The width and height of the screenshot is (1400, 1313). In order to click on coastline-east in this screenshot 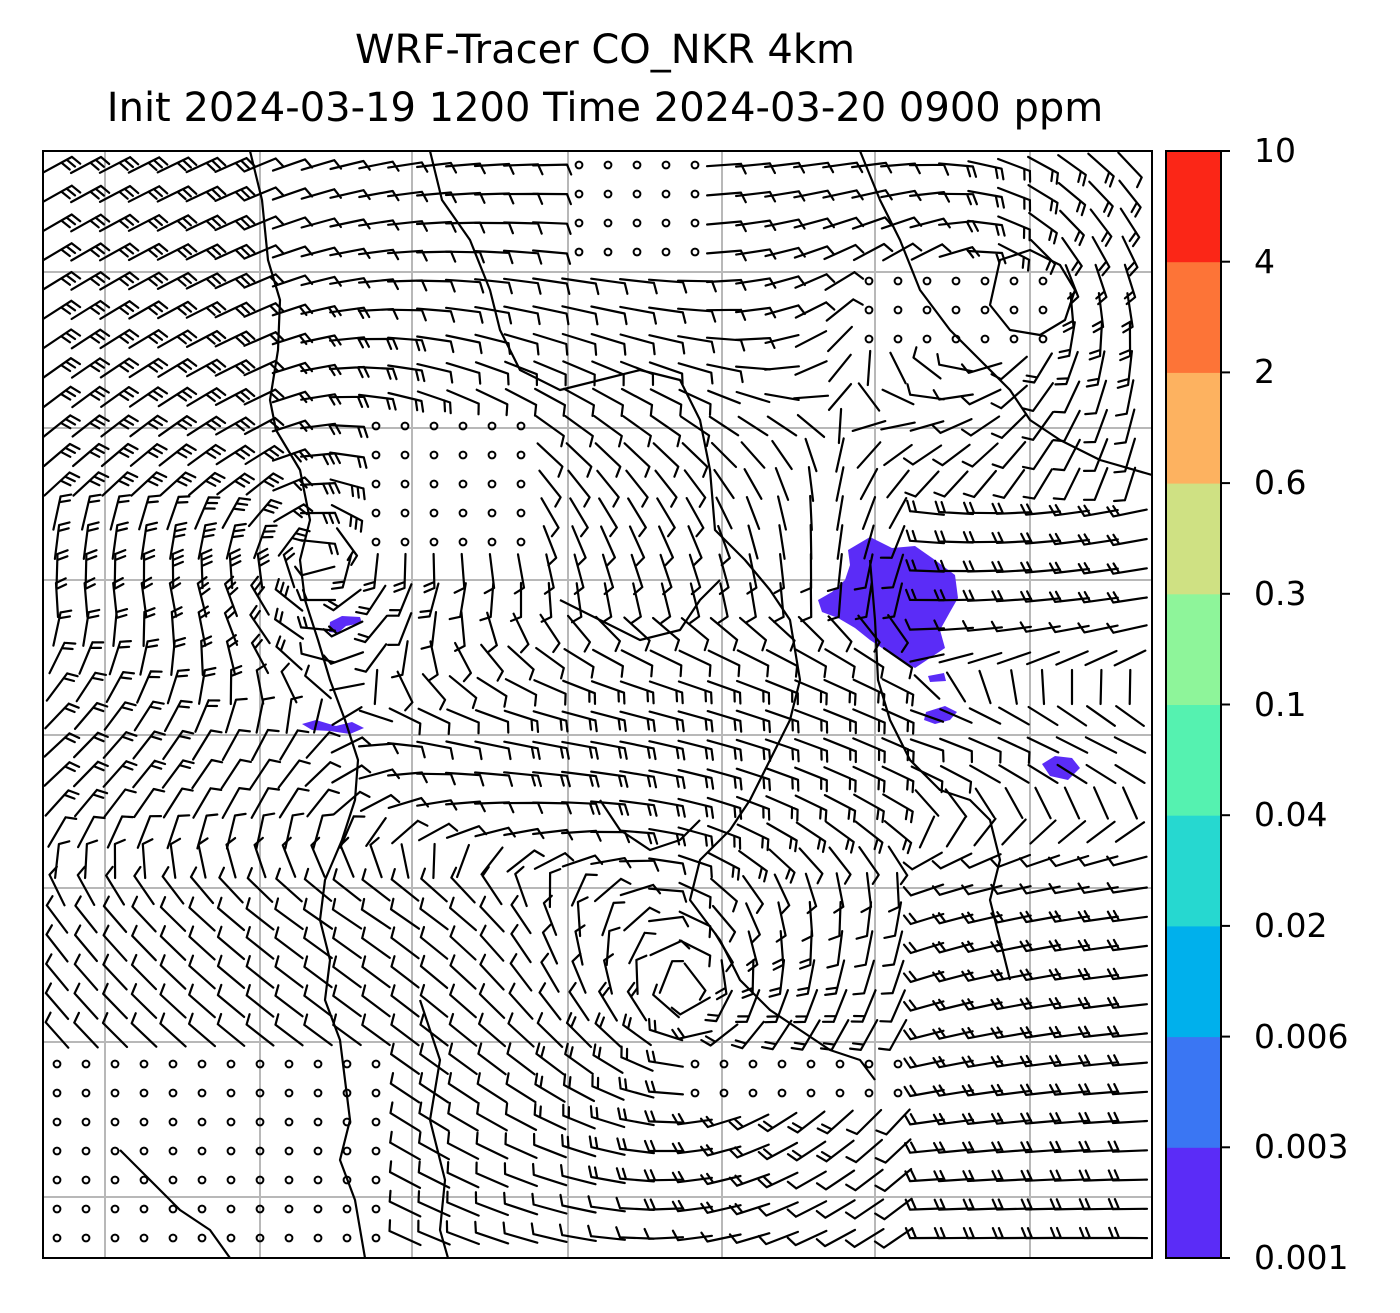, I will do `click(1005, 314)`.